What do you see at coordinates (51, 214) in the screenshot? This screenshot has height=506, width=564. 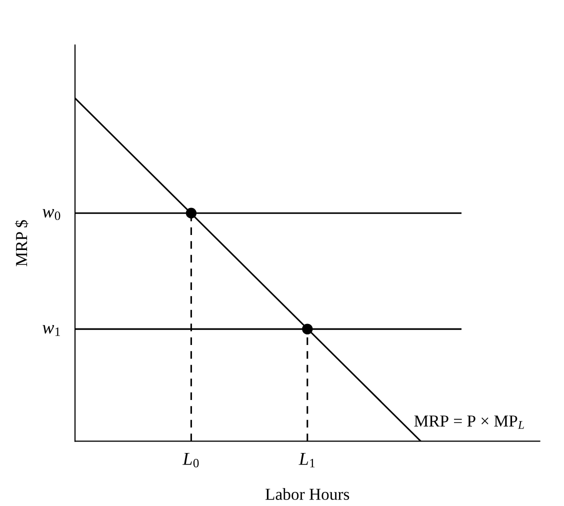 I see `annotation: w$_{0}$` at bounding box center [51, 214].